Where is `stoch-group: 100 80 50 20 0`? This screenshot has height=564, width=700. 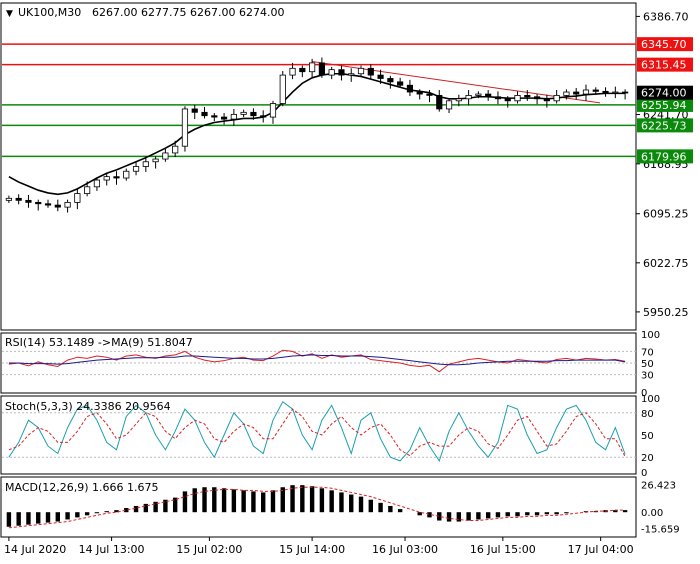
stoch-group: 100 80 50 20 0 is located at coordinates (331, 436).